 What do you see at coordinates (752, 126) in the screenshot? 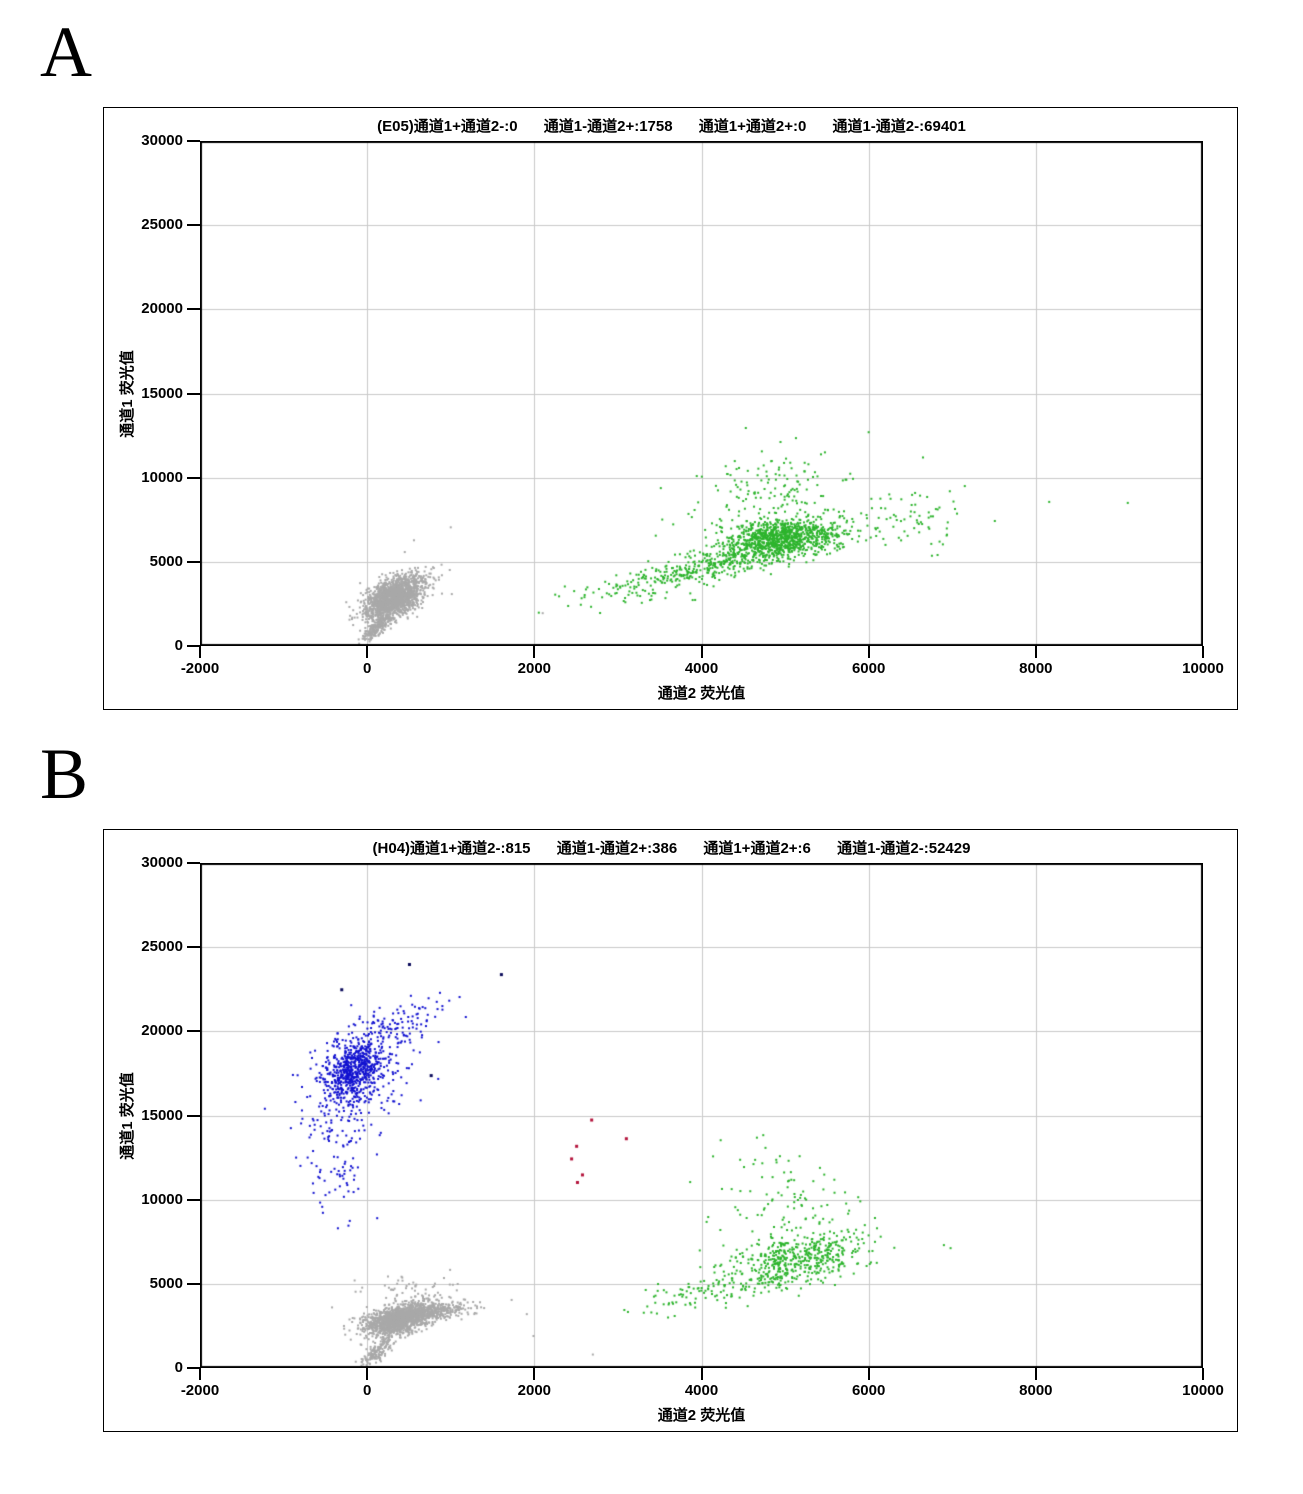
I see `quadrant-count-a-3: 通道1+通道2+:0` at bounding box center [752, 126].